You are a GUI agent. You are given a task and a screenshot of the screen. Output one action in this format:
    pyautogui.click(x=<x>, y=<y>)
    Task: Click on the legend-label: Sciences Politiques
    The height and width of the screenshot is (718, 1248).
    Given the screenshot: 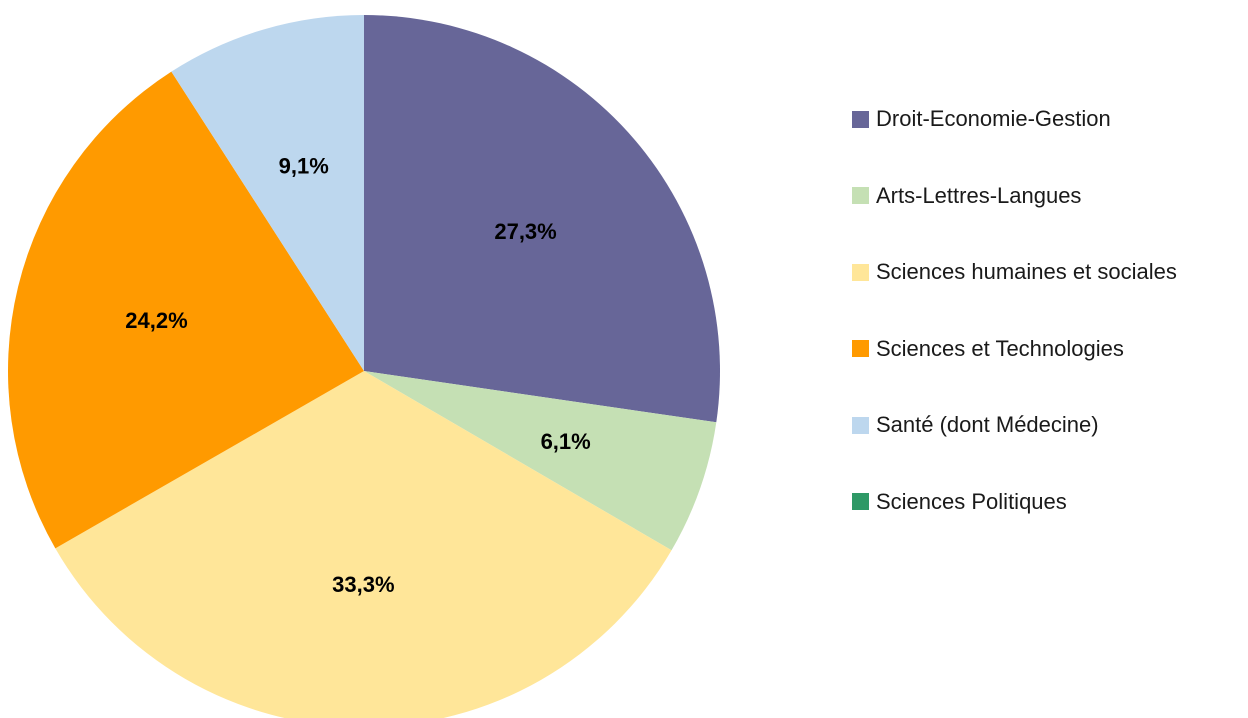 What is the action you would take?
    pyautogui.click(x=971, y=501)
    